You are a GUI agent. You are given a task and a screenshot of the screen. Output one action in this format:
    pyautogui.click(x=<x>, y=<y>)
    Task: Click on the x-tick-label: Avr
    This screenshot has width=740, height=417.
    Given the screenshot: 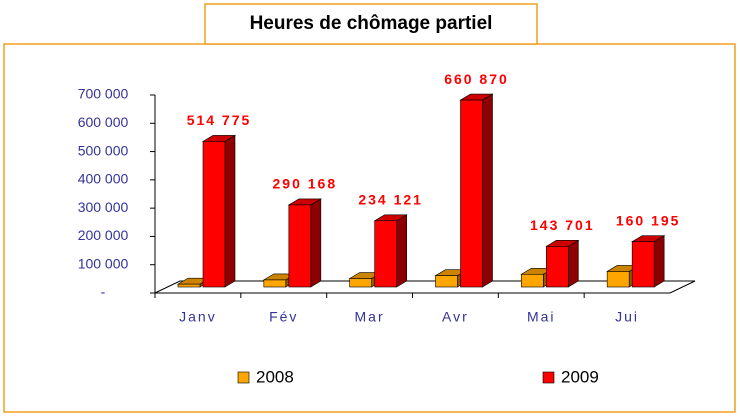 What is the action you would take?
    pyautogui.click(x=455, y=317)
    